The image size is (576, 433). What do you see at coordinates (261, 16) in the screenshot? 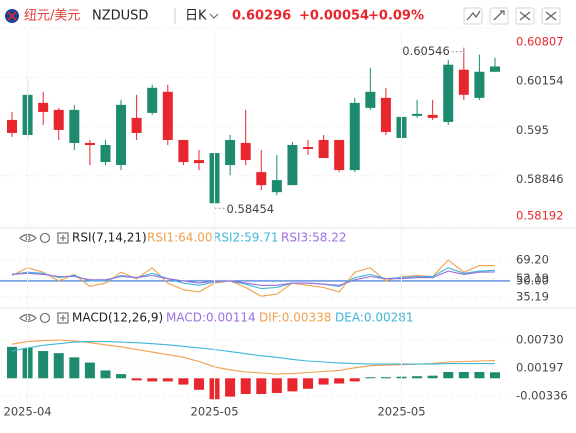
I see `price: 0.60296` at bounding box center [261, 16].